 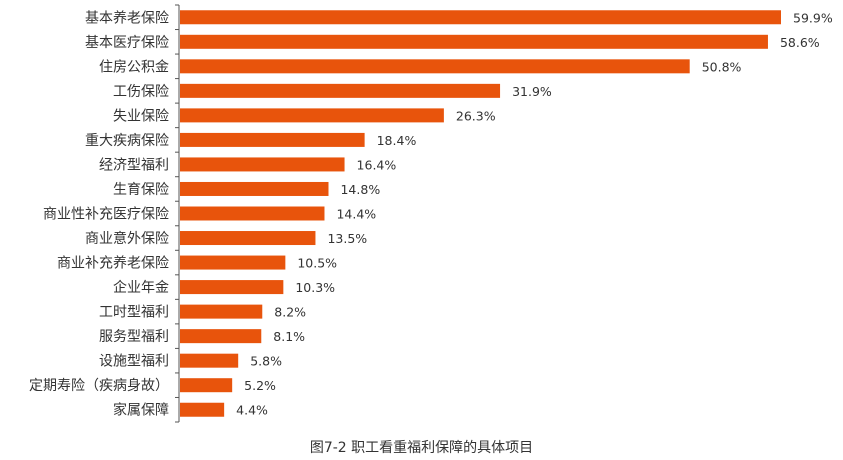 I want to click on value-label: 58.6%, so click(x=800, y=42).